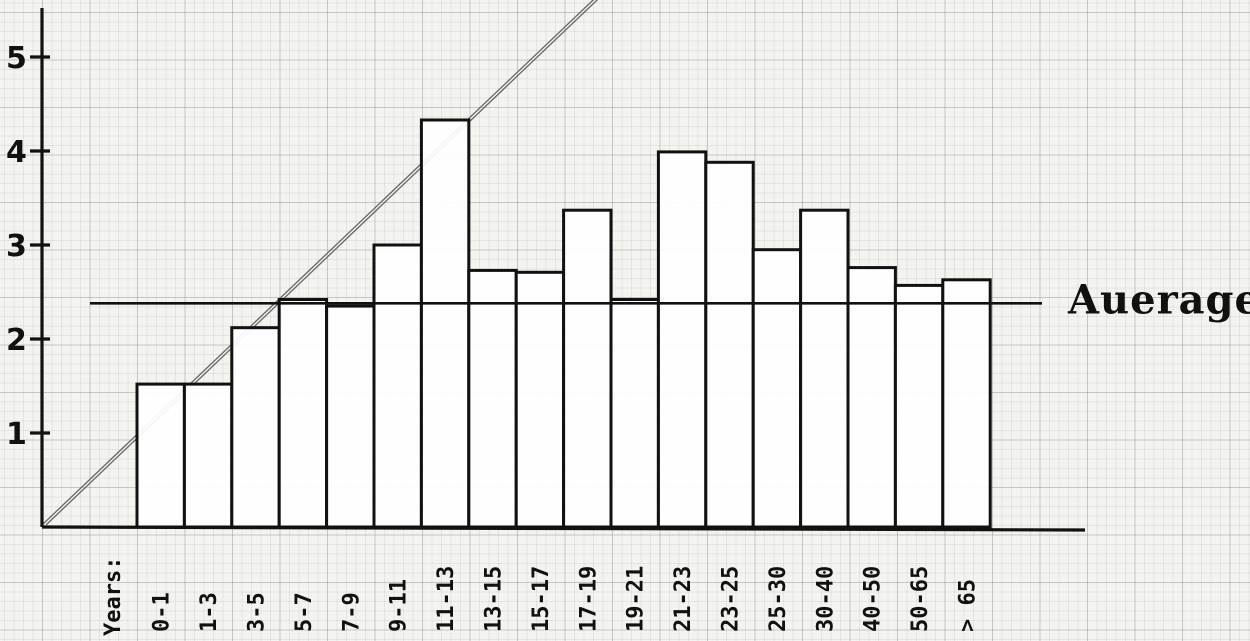 The height and width of the screenshot is (641, 1250). Describe the element at coordinates (399, 605) in the screenshot. I see `x-tick-label-6: 9-11` at that location.